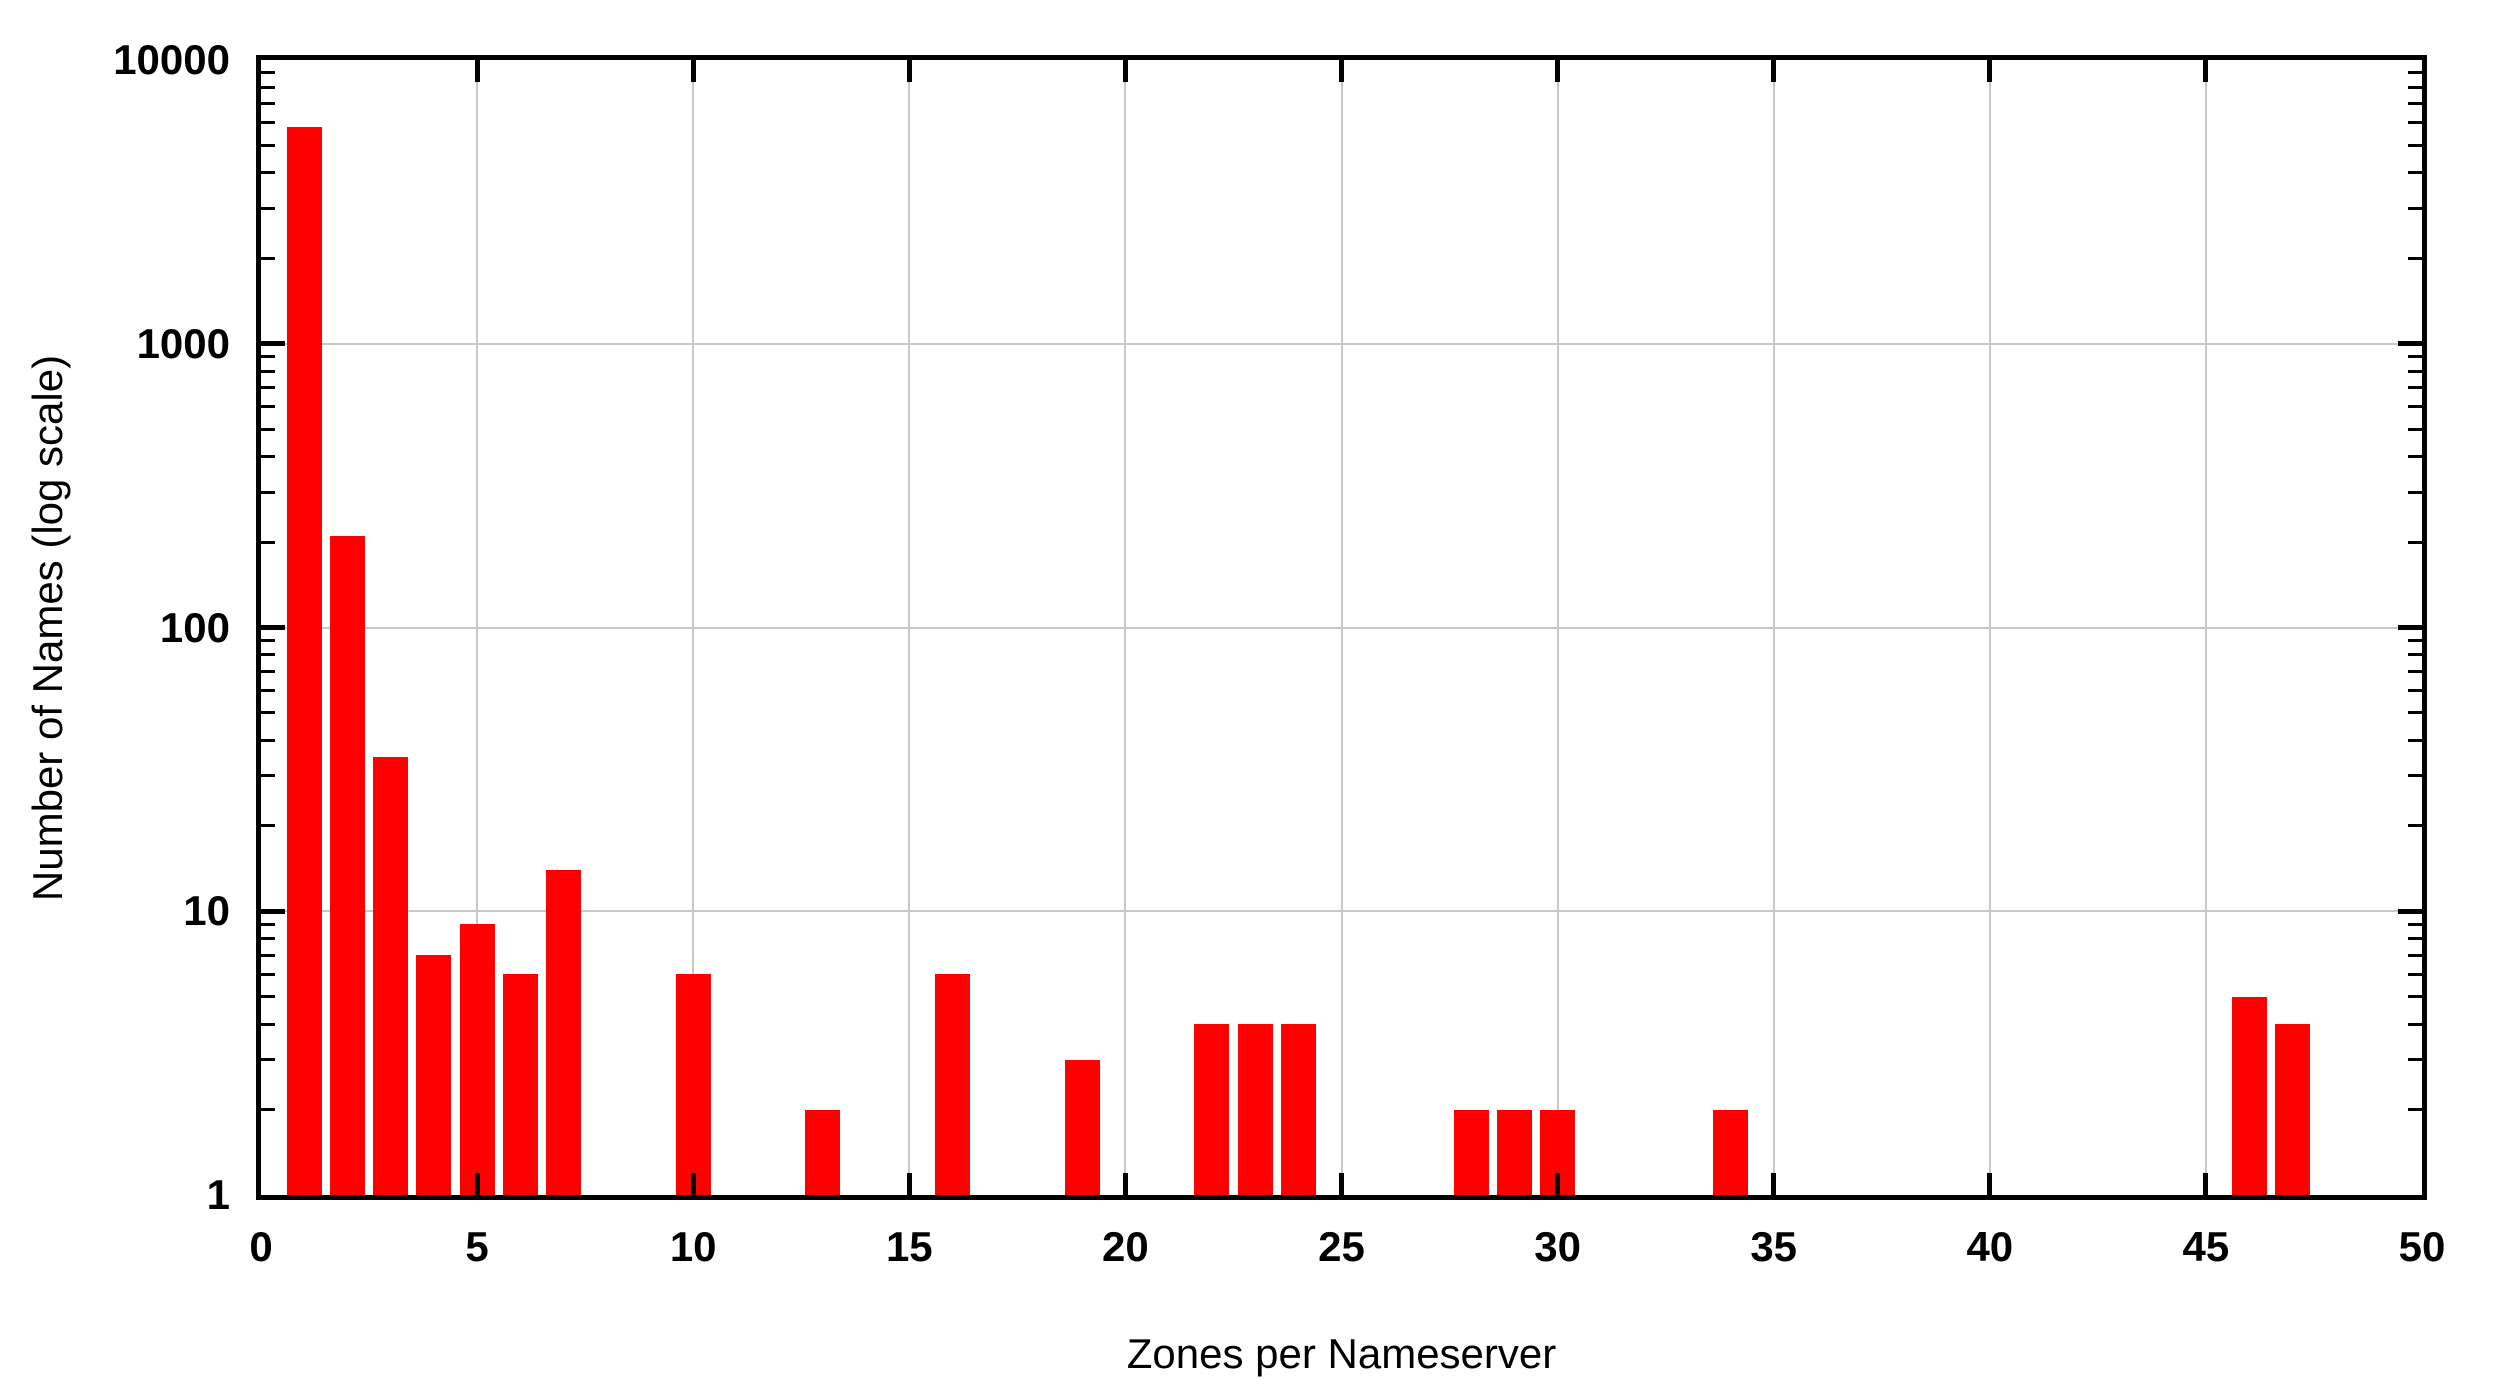 Image resolution: width=2500 pixels, height=1389 pixels. Describe the element at coordinates (183, 343) in the screenshot. I see `y-tick-label: 1000` at that location.